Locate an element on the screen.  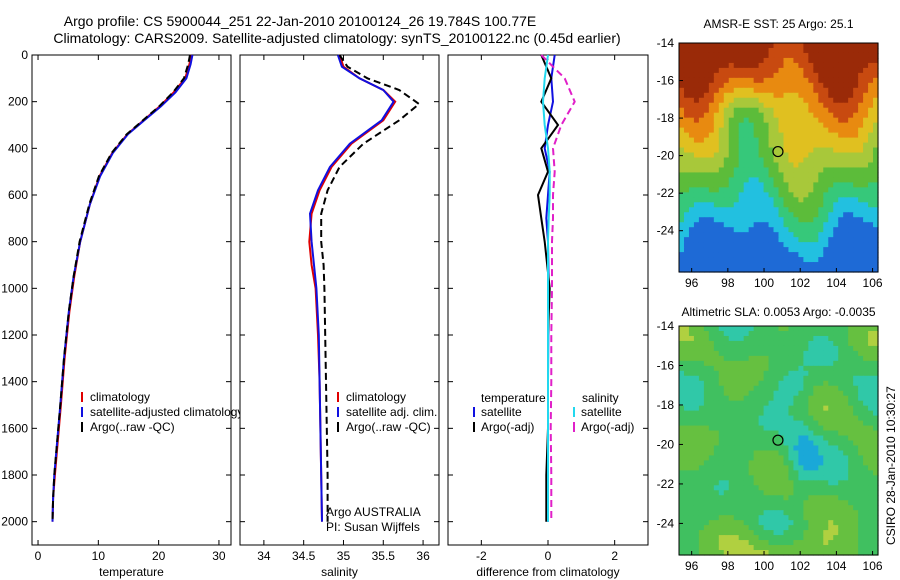
map-frame is located at coordinates (778, 157).